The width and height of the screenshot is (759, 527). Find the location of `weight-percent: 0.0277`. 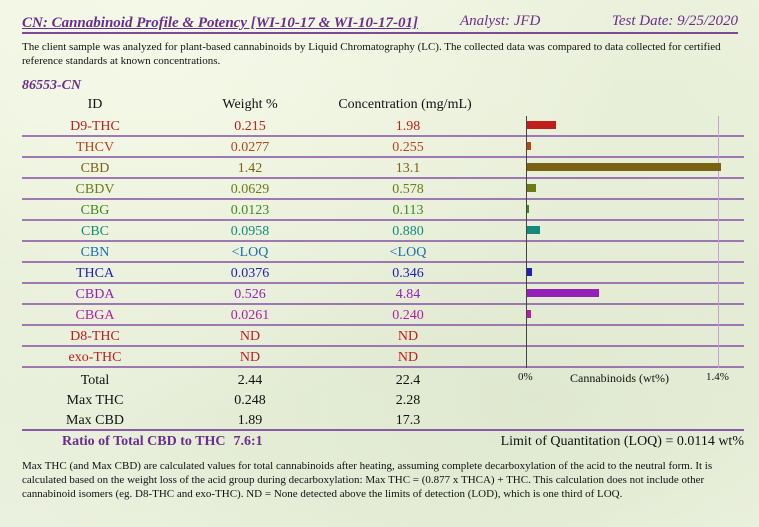

weight-percent: 0.0277 is located at coordinates (250, 147).